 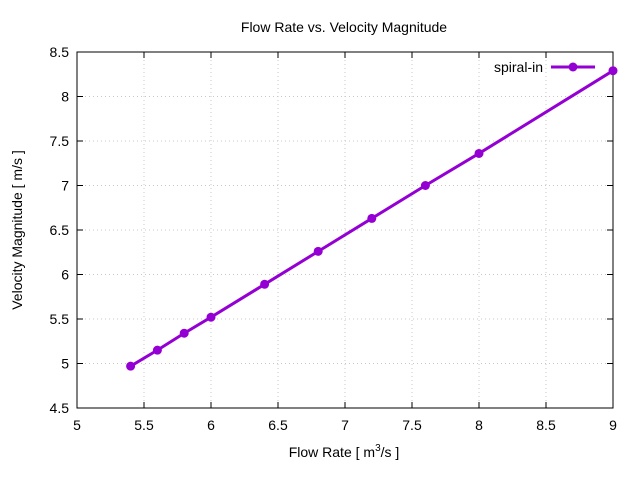 I want to click on x-tick-label: 5.5, so click(x=144, y=425).